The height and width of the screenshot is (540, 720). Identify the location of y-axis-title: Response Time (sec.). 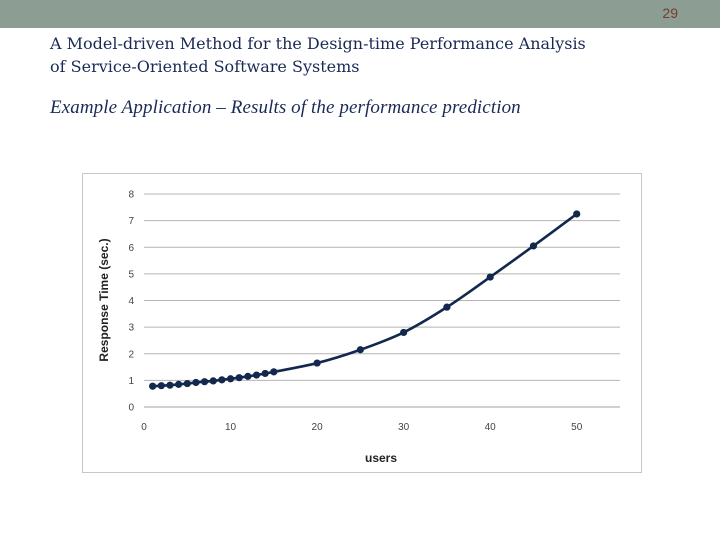
(104, 299).